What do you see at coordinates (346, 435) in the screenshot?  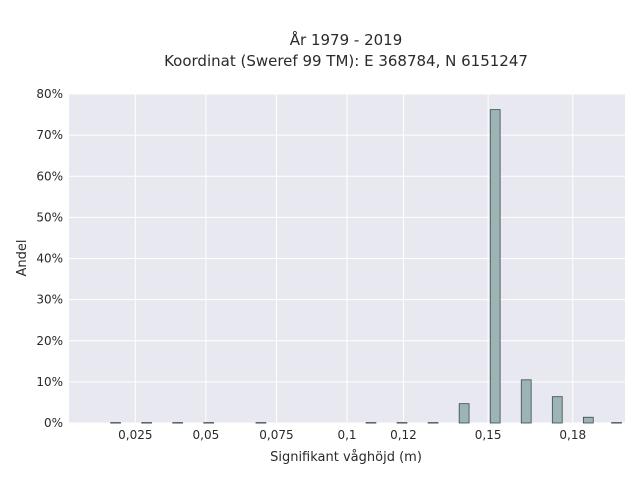 I see `x-tick-label: 0,1` at bounding box center [346, 435].